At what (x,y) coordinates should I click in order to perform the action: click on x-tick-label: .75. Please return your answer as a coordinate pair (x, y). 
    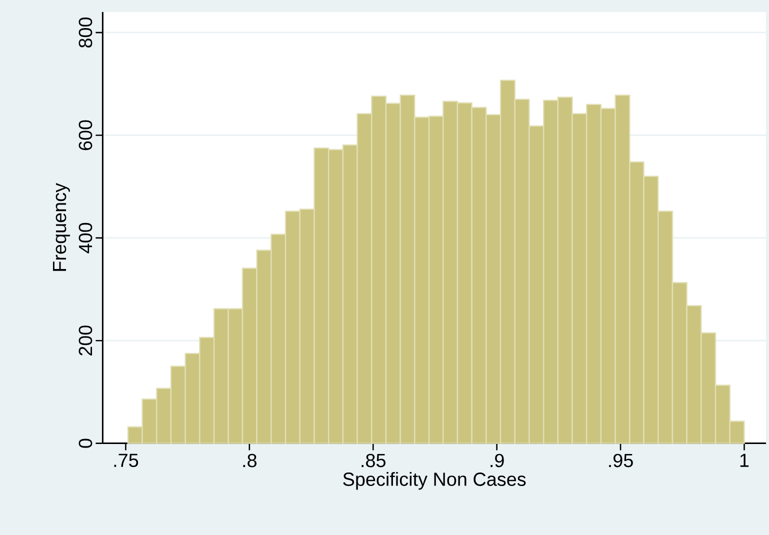
    Looking at the image, I should click on (126, 461).